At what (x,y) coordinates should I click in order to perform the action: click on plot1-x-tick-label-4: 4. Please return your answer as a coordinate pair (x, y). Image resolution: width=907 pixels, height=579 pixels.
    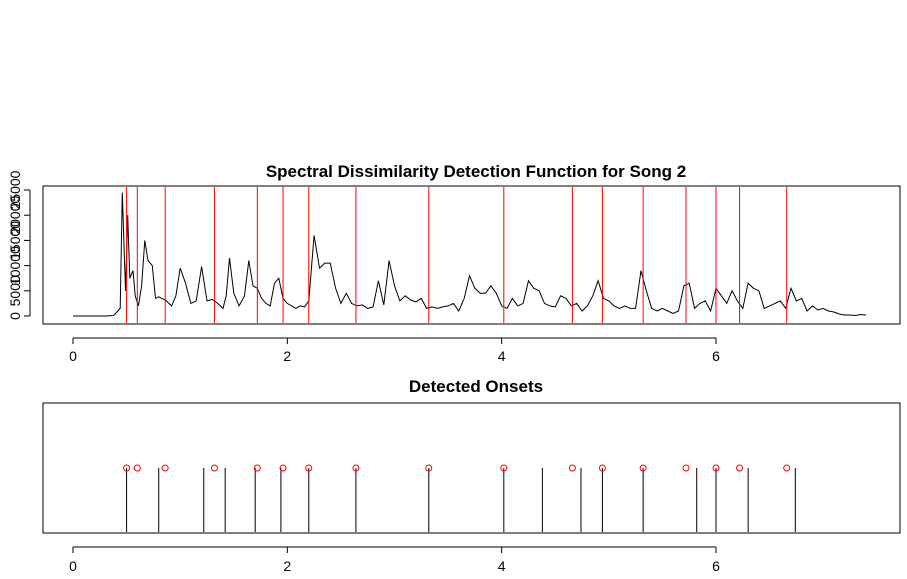
    Looking at the image, I should click on (502, 356).